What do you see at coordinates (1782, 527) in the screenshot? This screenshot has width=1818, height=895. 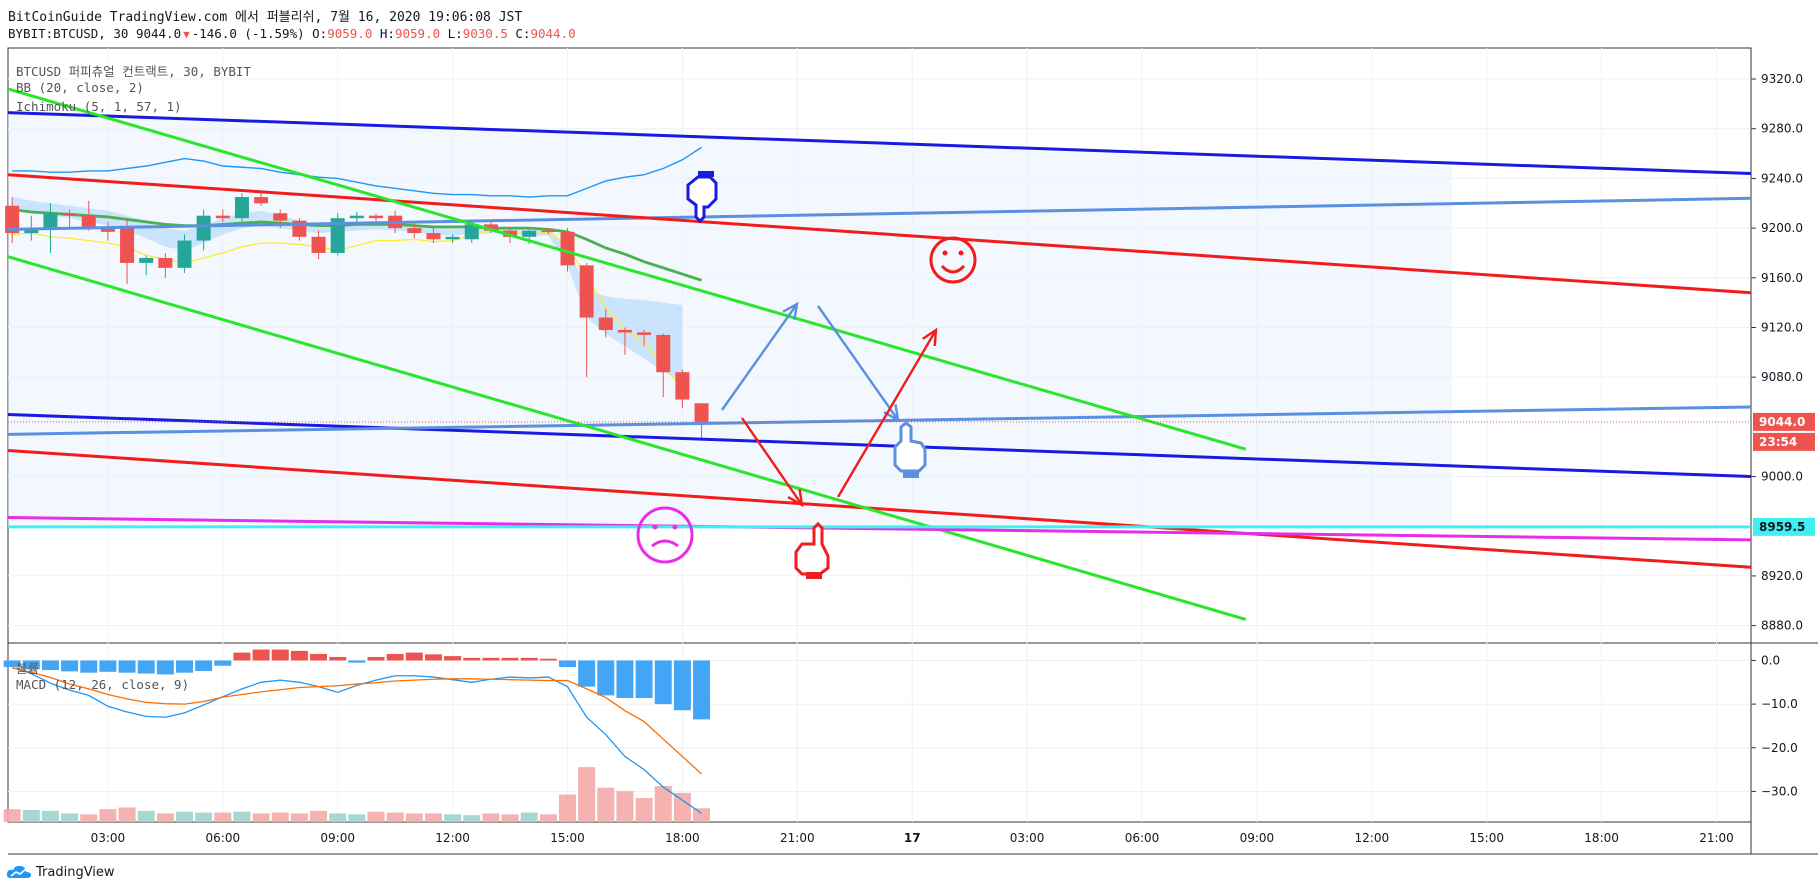 I see `level-price-label: 8959.5` at bounding box center [1782, 527].